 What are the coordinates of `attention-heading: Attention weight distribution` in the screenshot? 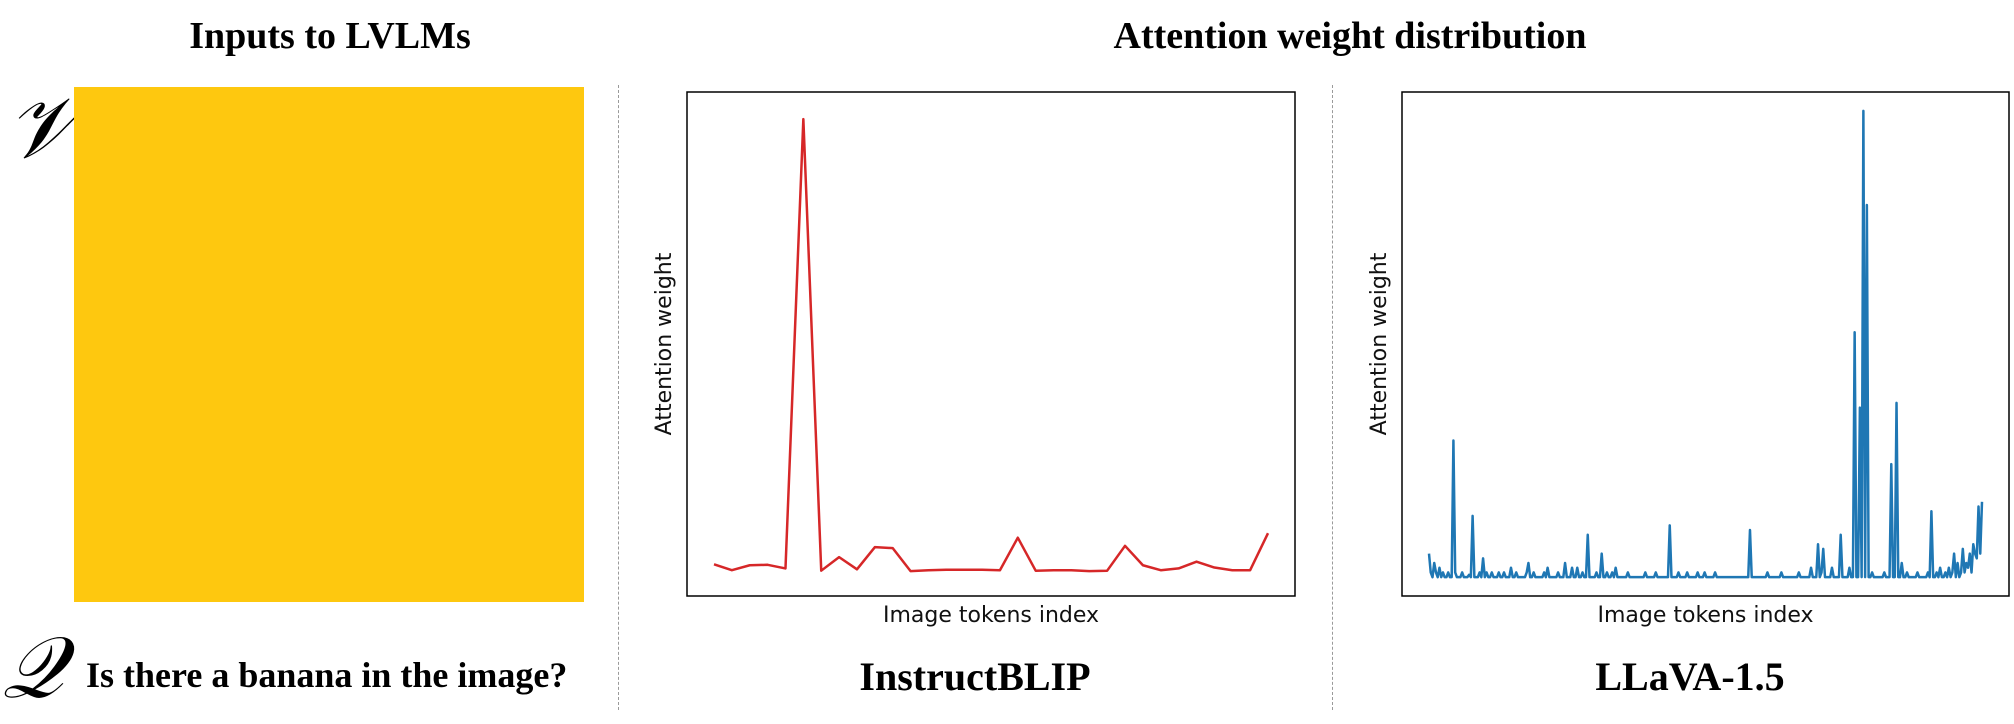 It's located at (1350, 36).